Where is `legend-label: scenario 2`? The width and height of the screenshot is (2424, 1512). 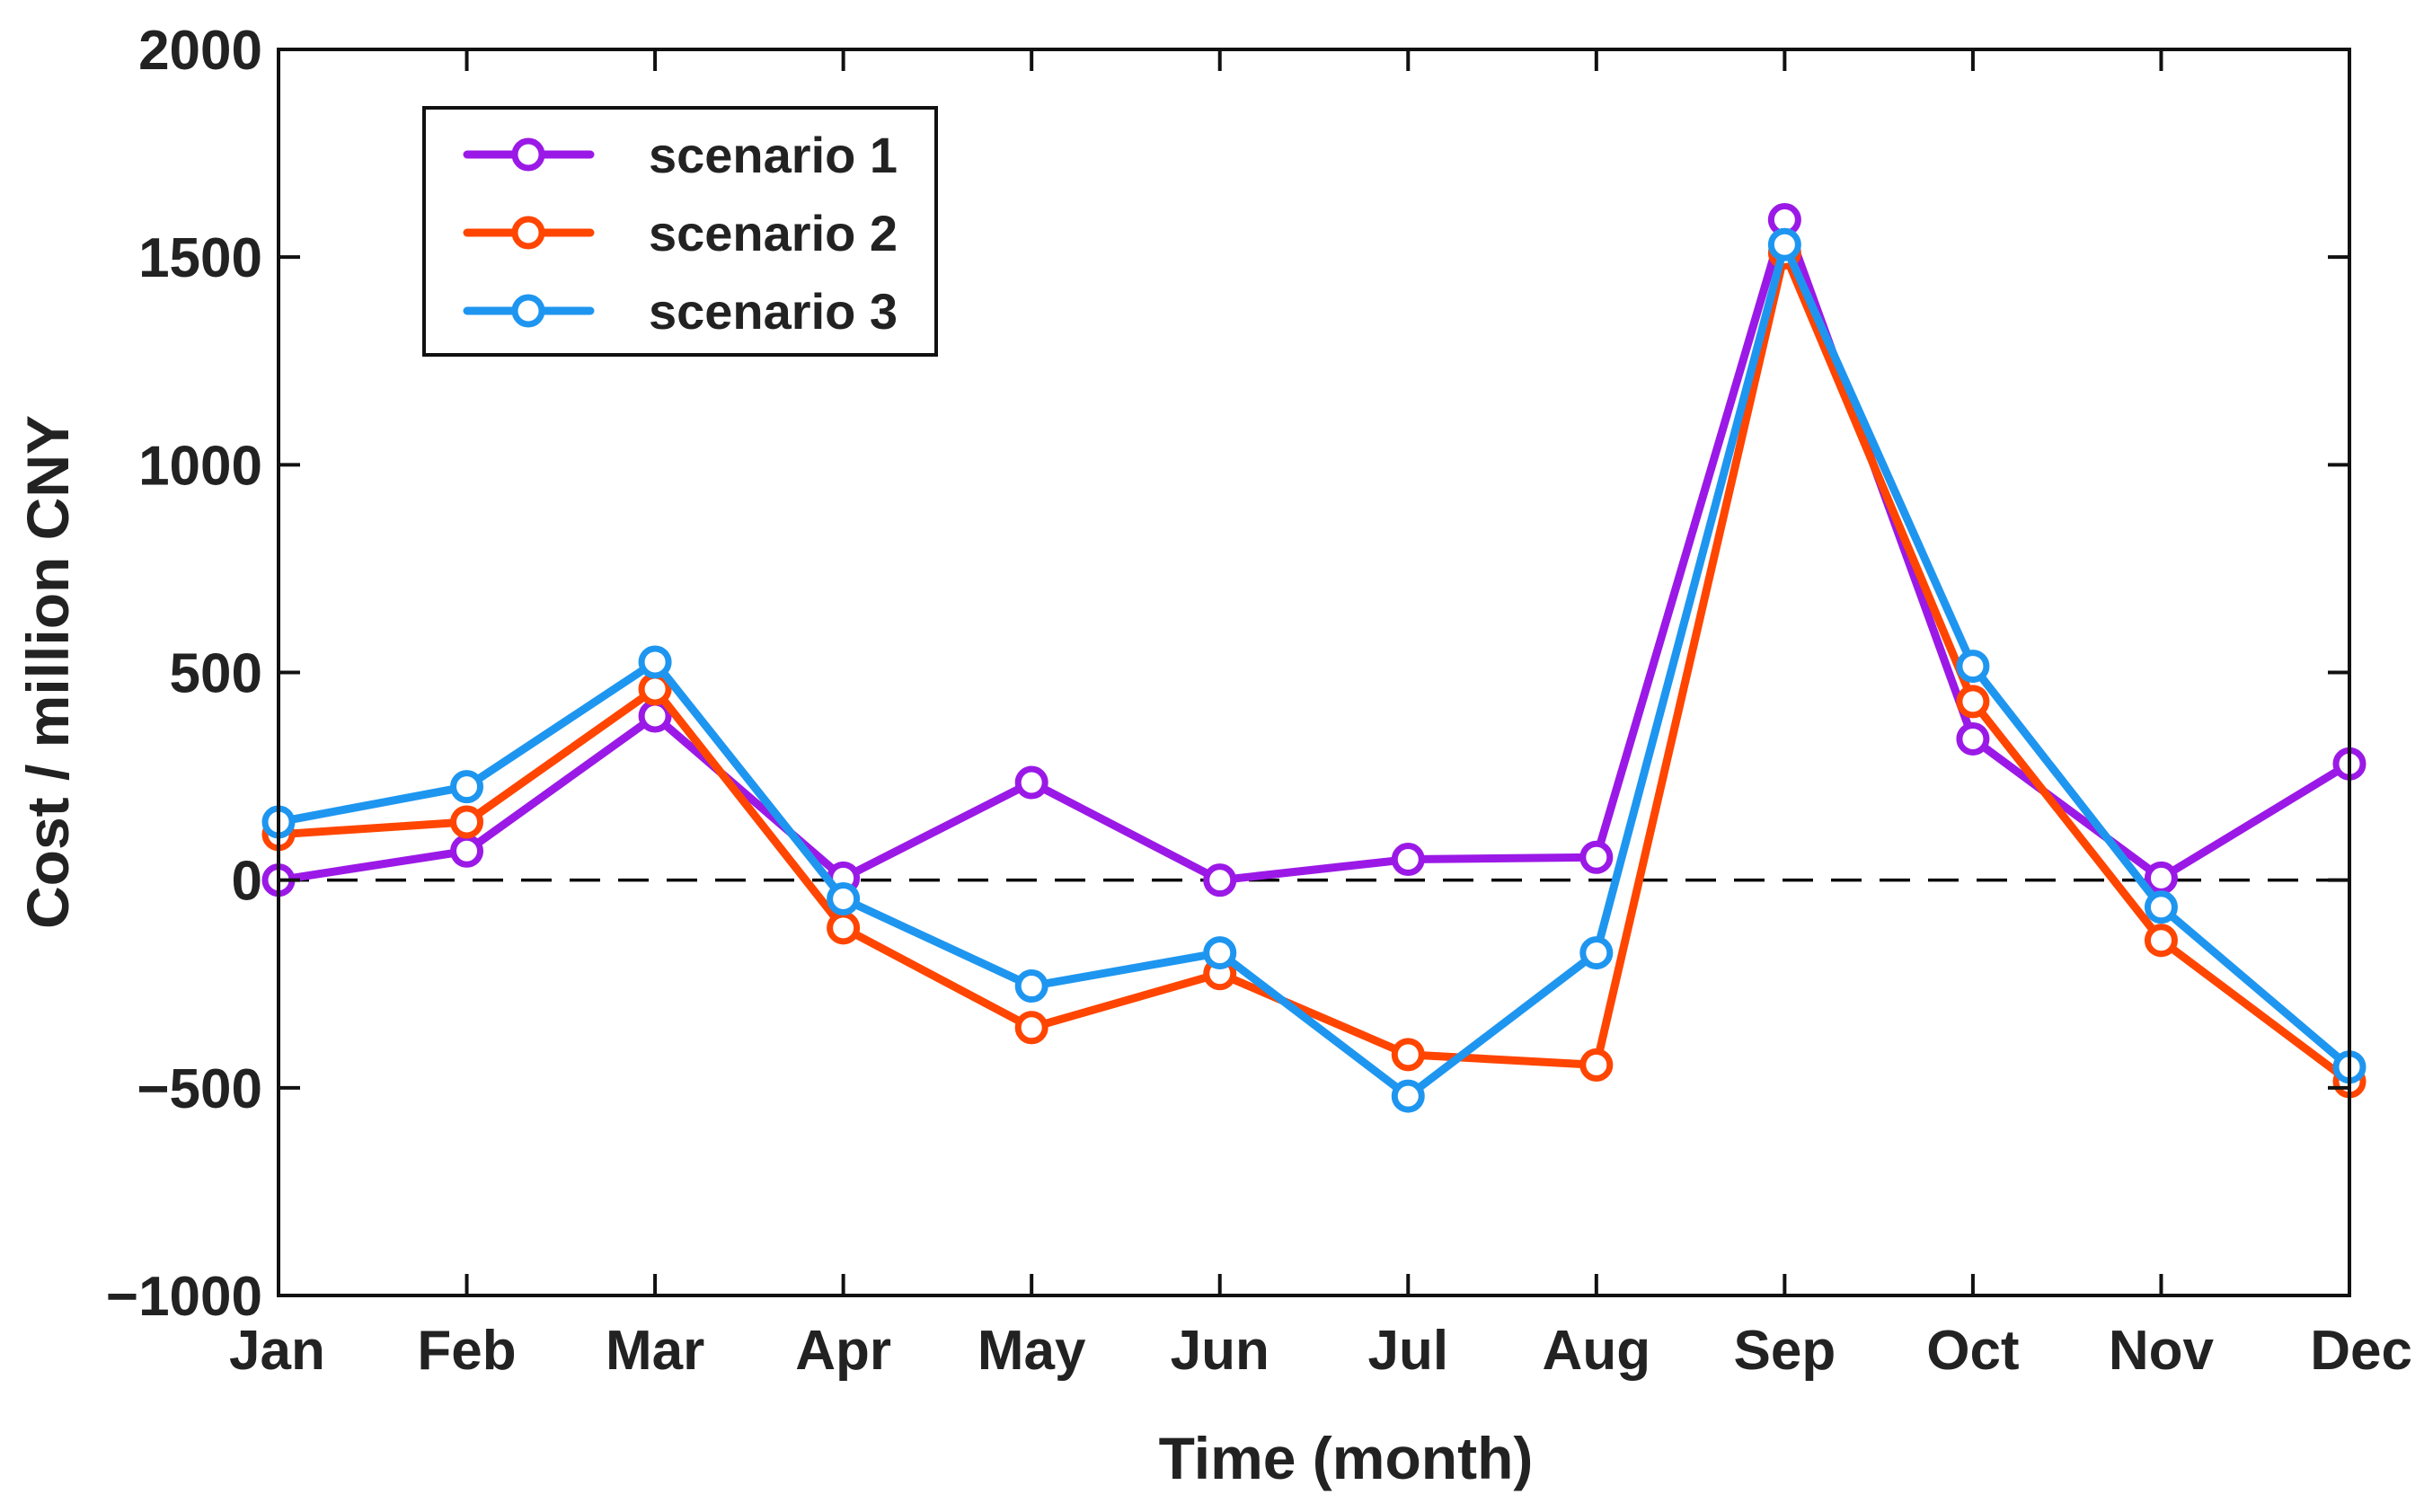
legend-label: scenario 2 is located at coordinates (773, 233).